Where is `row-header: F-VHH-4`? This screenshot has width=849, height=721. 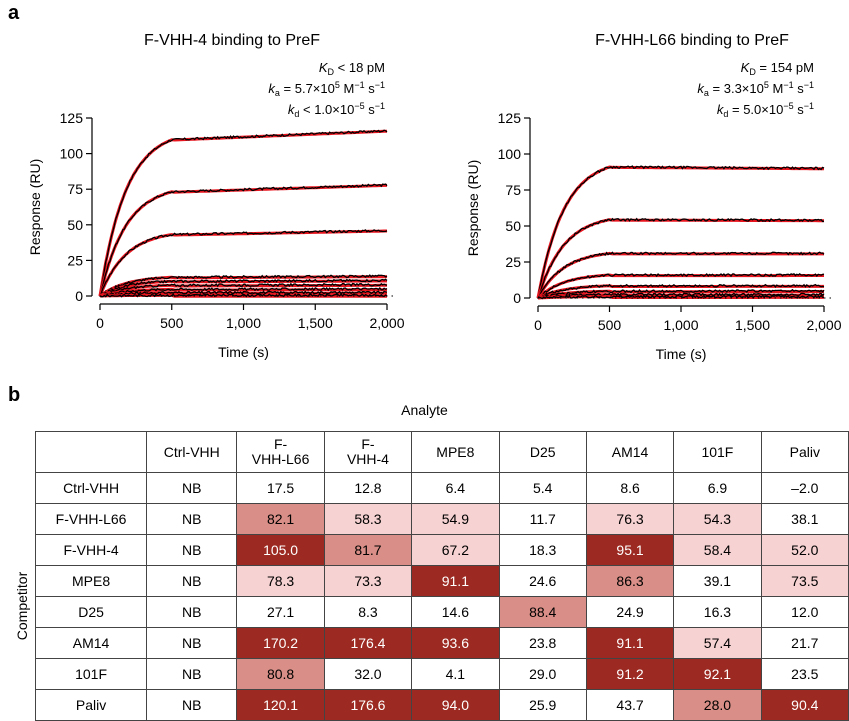
row-header: F-VHH-4 is located at coordinates (91, 550).